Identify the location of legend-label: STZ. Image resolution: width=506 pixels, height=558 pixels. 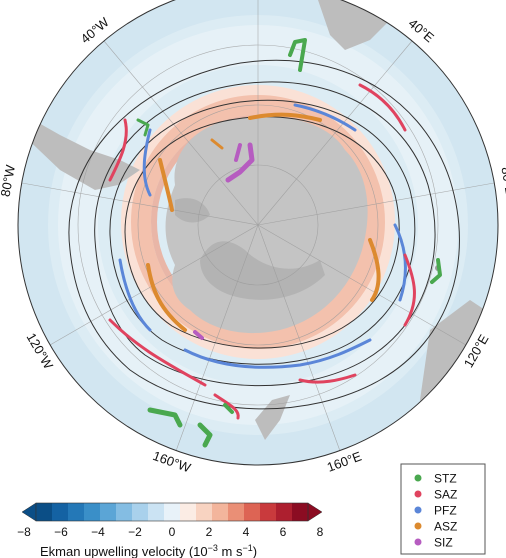
(445, 479).